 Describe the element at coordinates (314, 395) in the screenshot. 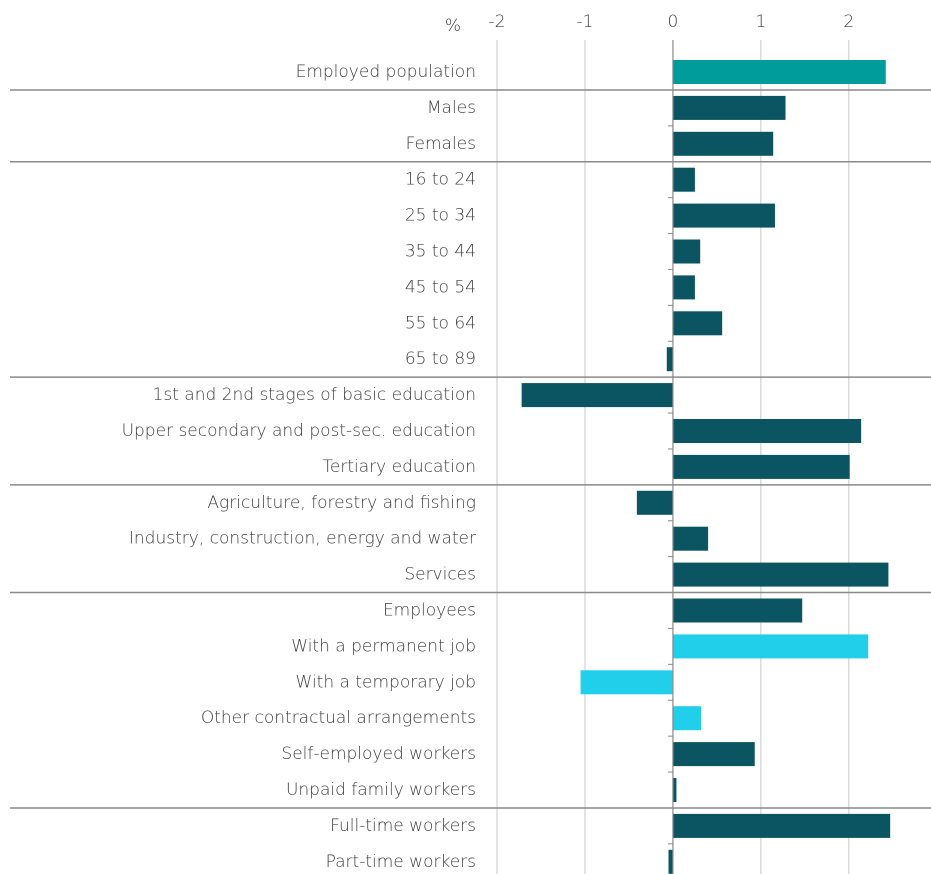

I see `y-tick-label: 1st and 2nd stages of basic education` at that location.